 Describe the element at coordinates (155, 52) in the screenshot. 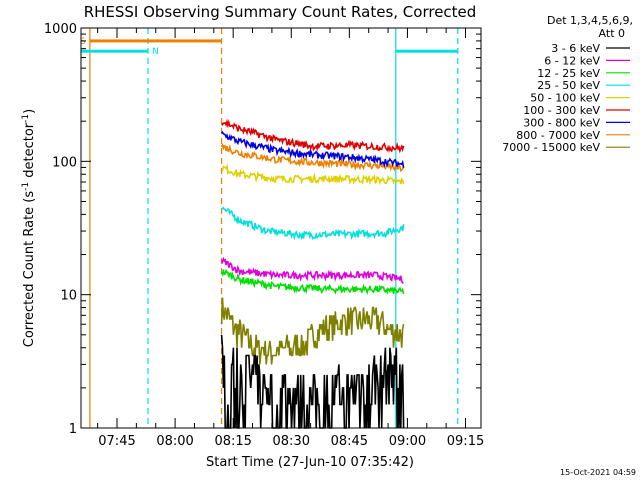

I see `flag-label-2: N` at that location.